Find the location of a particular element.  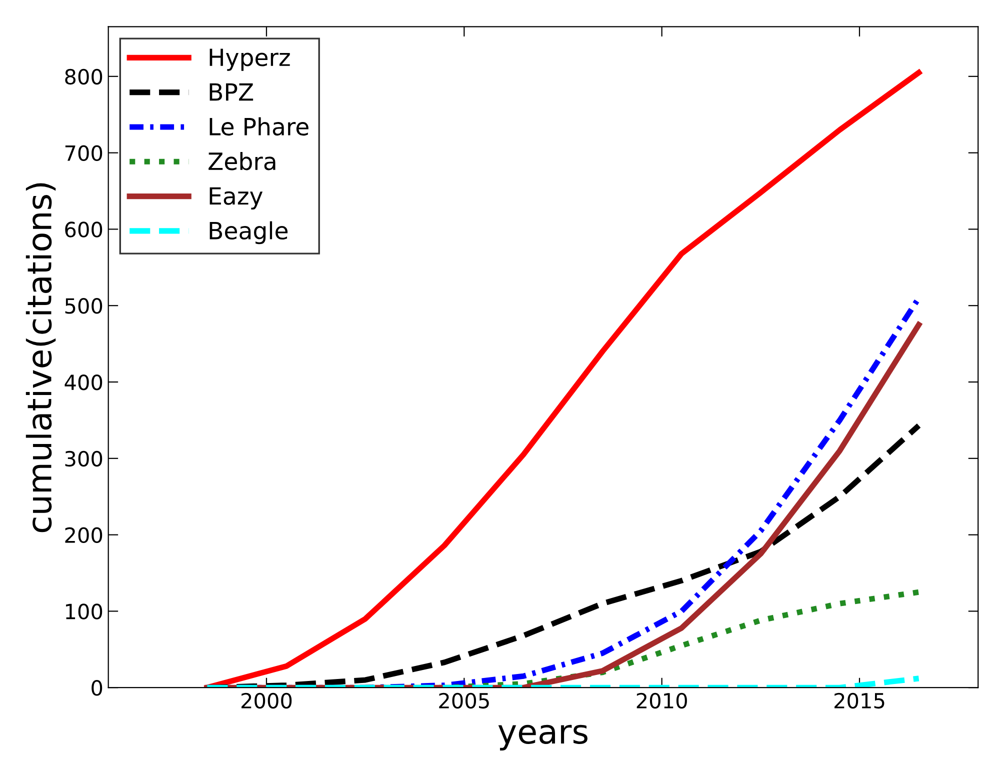

x-tick-label: 2015 is located at coordinates (859, 700).